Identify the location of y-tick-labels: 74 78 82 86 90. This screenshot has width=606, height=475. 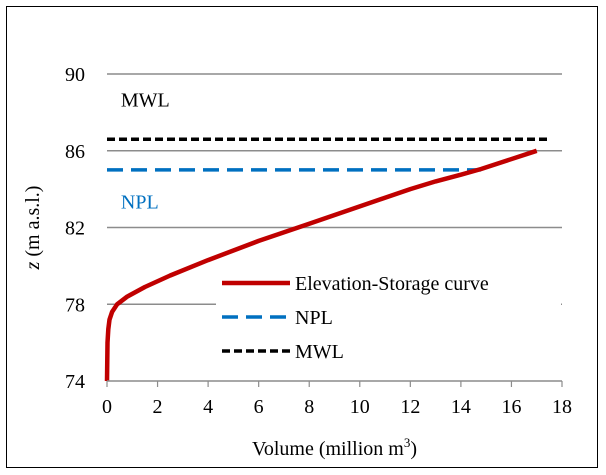
(75, 228).